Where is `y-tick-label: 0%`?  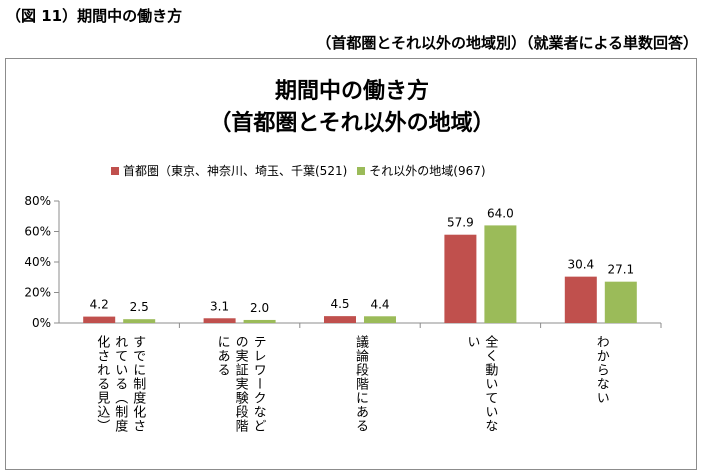
y-tick-label: 0% is located at coordinates (41, 323).